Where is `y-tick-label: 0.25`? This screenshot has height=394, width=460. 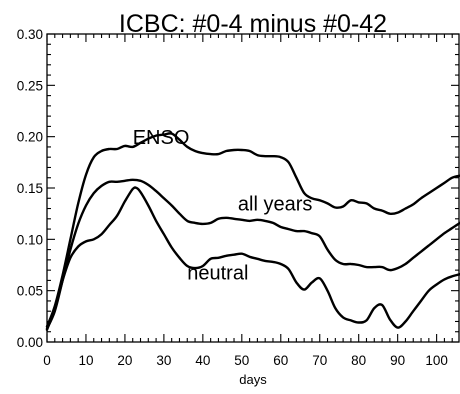 y-tick-label: 0.25 is located at coordinates (30, 85).